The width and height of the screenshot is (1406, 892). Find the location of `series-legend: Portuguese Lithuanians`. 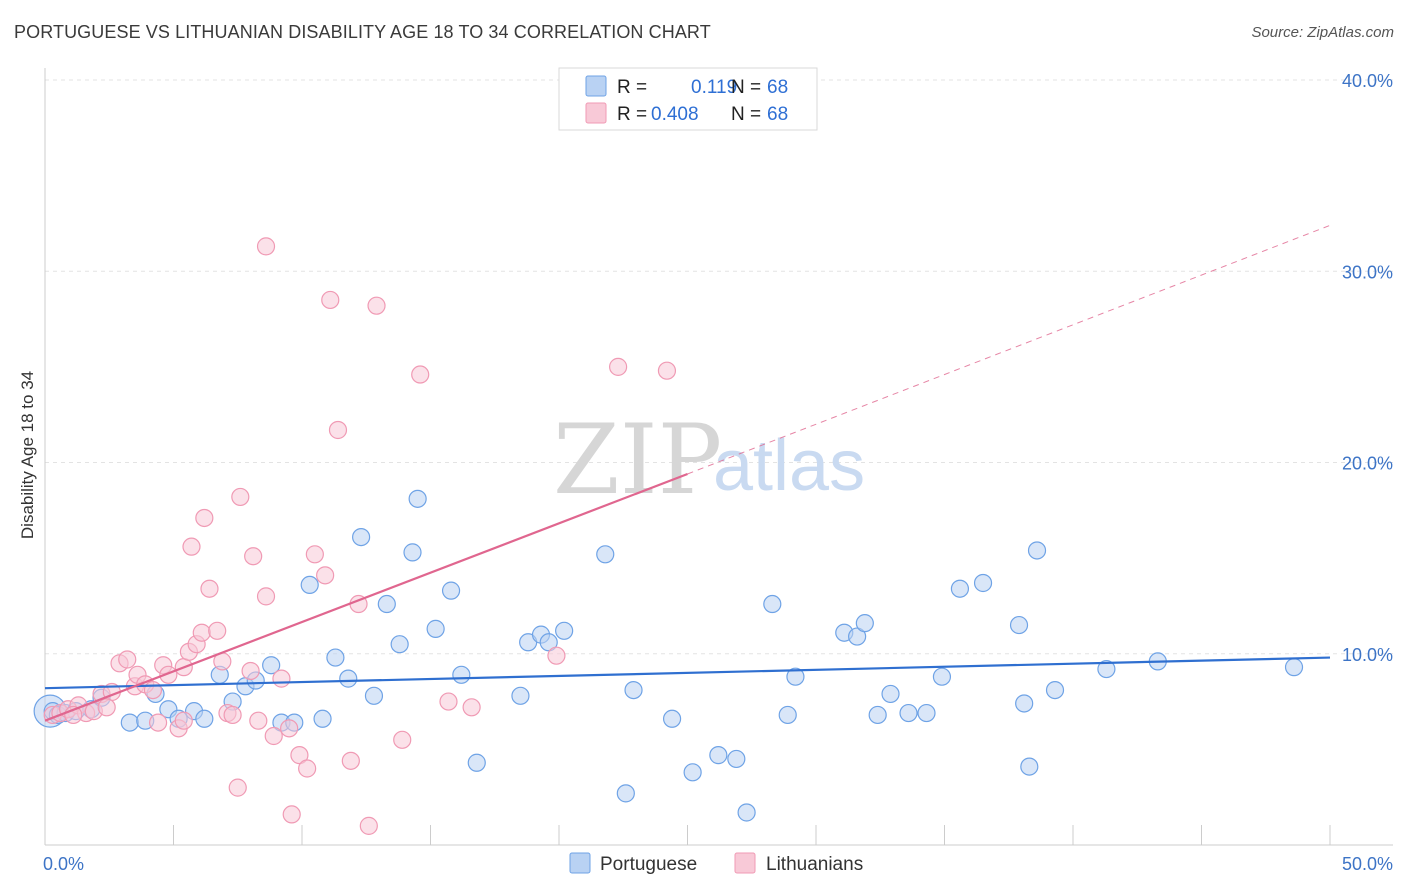

series-legend: Portuguese Lithuanians is located at coordinates (716, 863).